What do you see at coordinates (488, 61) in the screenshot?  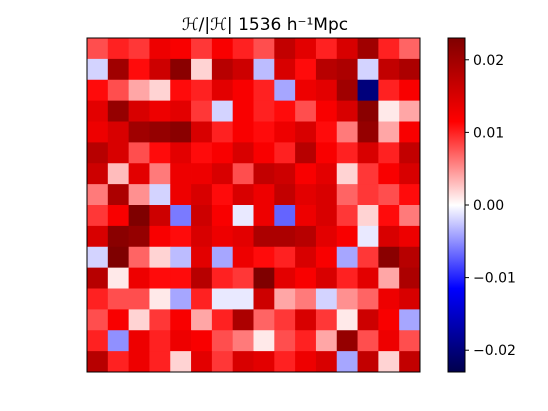 I see `colorbar-tick-label: 0.02` at bounding box center [488, 61].